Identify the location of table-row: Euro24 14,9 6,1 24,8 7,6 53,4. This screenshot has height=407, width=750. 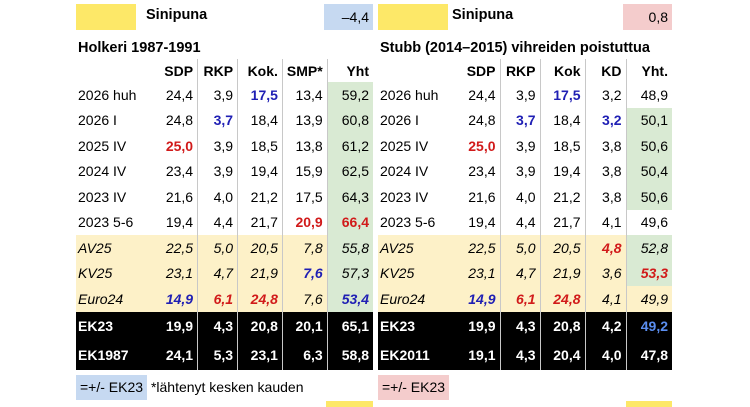
(224, 299).